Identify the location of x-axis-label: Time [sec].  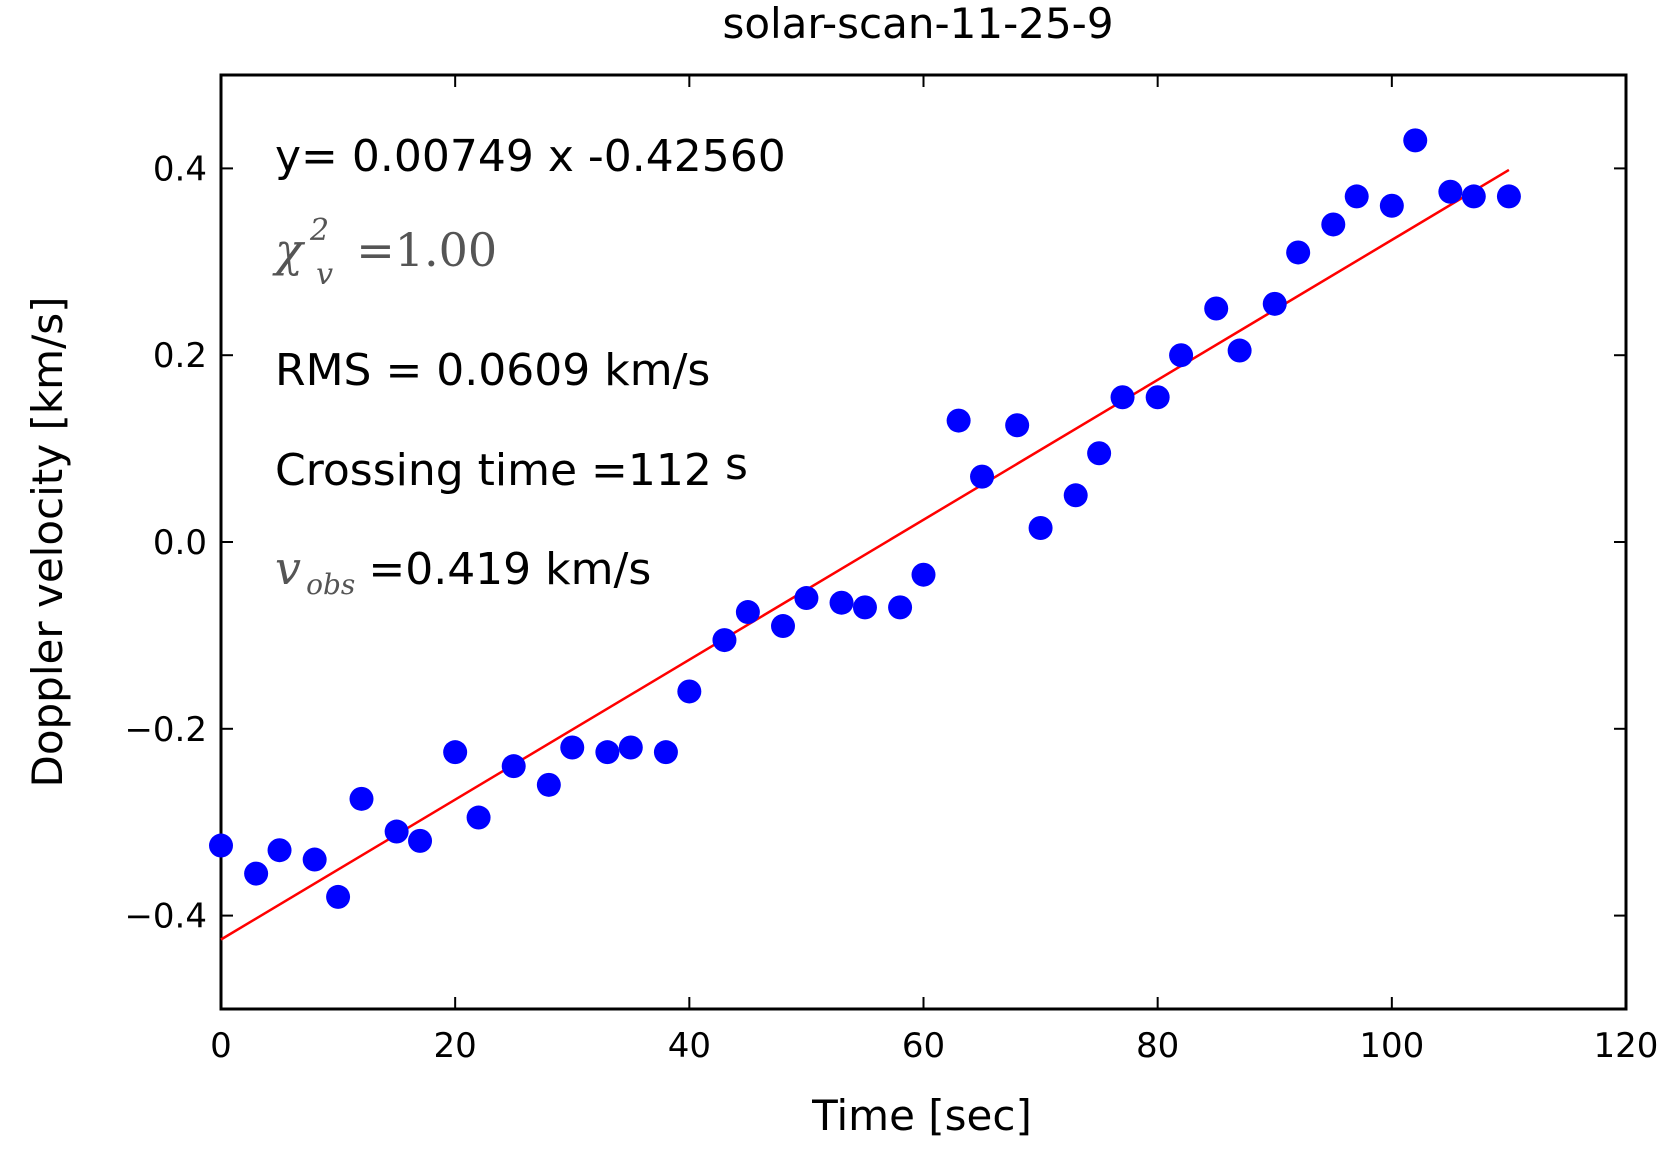
(921, 1115).